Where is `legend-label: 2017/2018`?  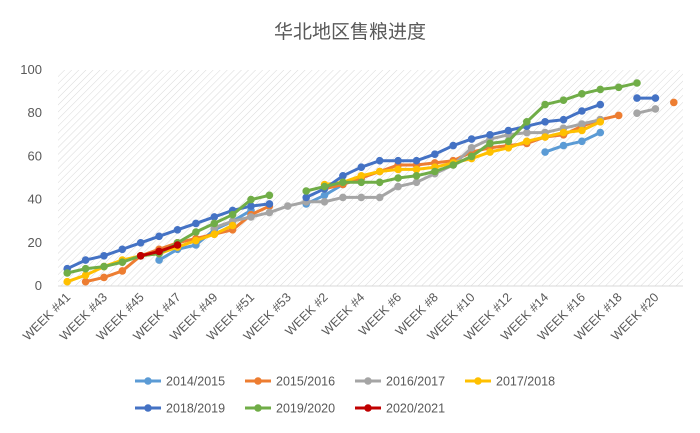 legend-label: 2017/2018 is located at coordinates (525, 382).